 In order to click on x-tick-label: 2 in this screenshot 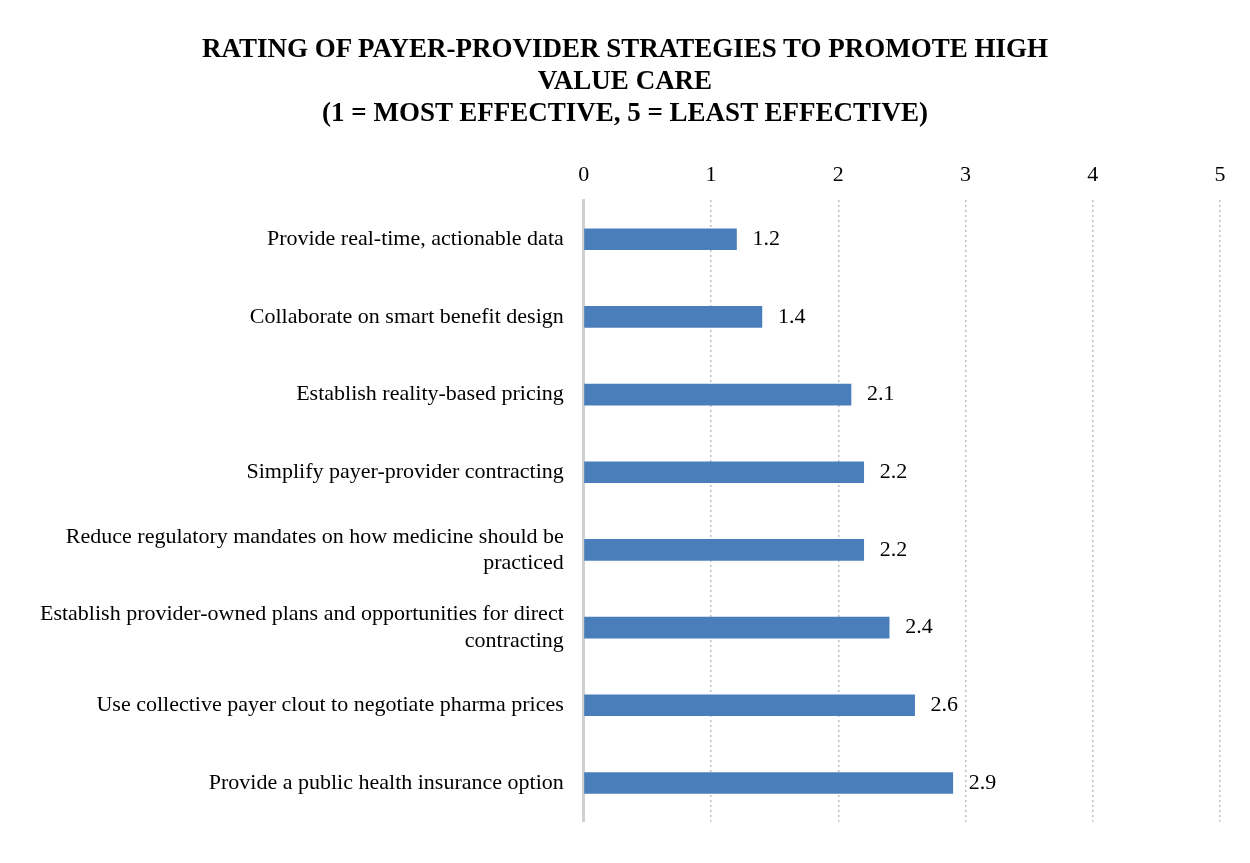, I will do `click(838, 173)`.